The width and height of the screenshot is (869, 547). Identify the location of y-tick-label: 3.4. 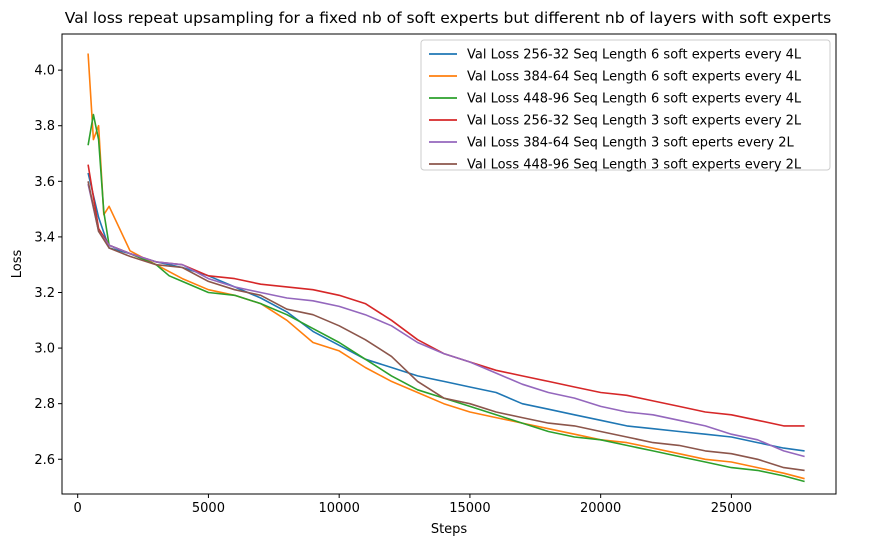
(44, 237).